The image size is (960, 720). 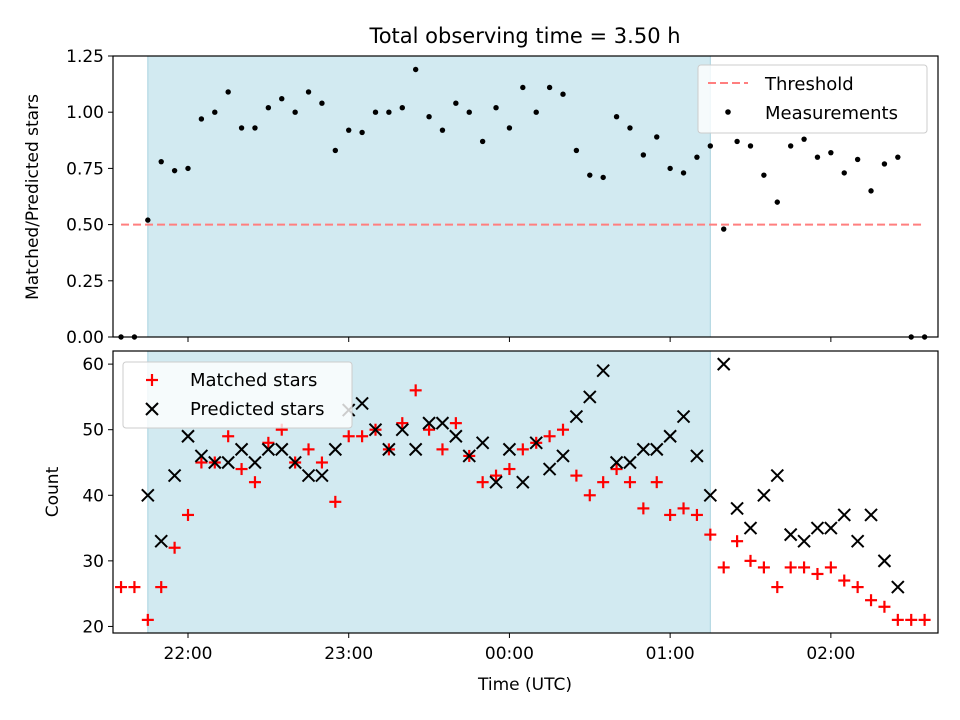 What do you see at coordinates (831, 113) in the screenshot?
I see `measurements-legend-label: Measurements` at bounding box center [831, 113].